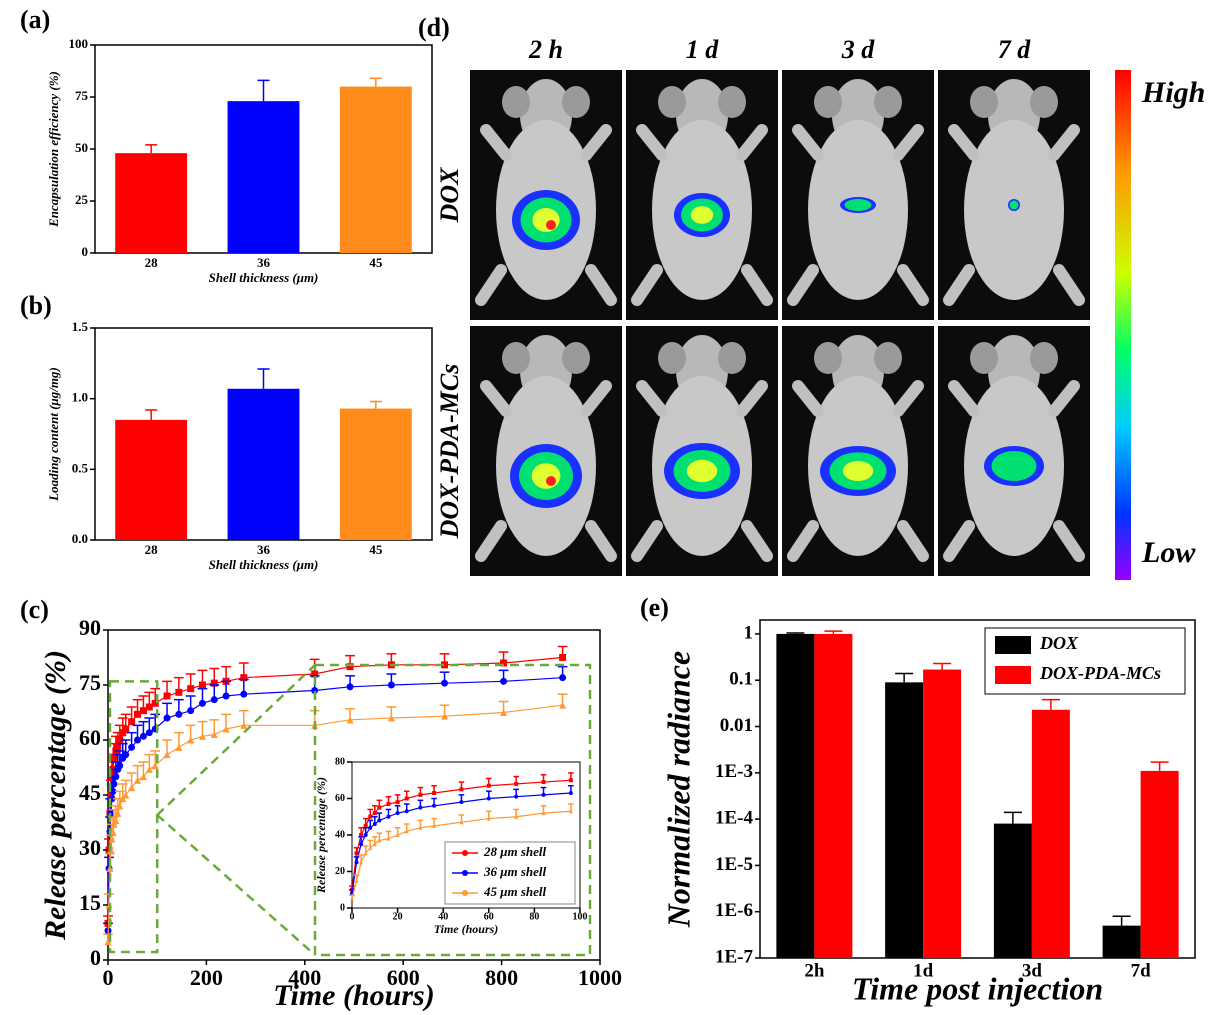 Image resolution: width=1221 pixels, height=1015 pixels. I want to click on y-tick-label: 0.1, so click(741, 679).